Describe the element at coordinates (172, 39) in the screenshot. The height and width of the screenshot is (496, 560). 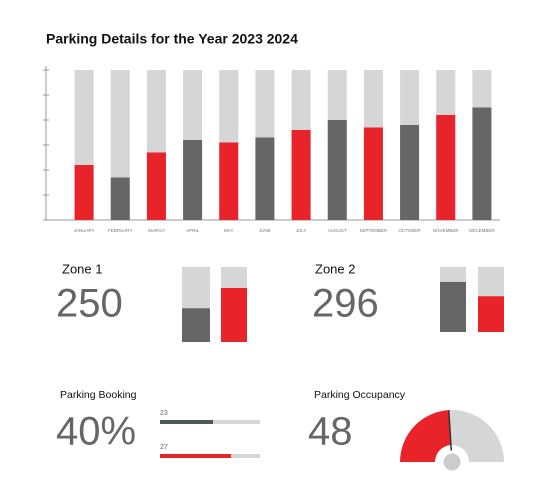
I see `chart-title: Parking Details for the Year 2023 2024` at that location.